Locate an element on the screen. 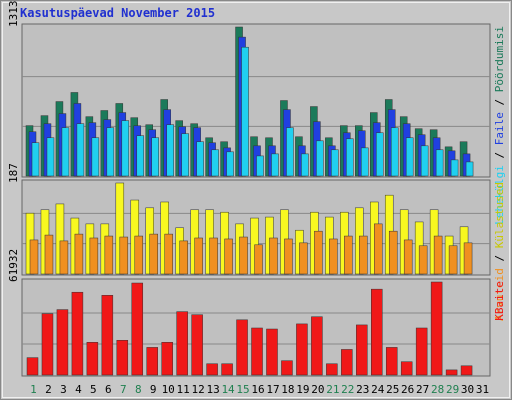 Image resolution: width=512 pixels, height=400 pixels. x-tick-label: 5 is located at coordinates (93, 389).